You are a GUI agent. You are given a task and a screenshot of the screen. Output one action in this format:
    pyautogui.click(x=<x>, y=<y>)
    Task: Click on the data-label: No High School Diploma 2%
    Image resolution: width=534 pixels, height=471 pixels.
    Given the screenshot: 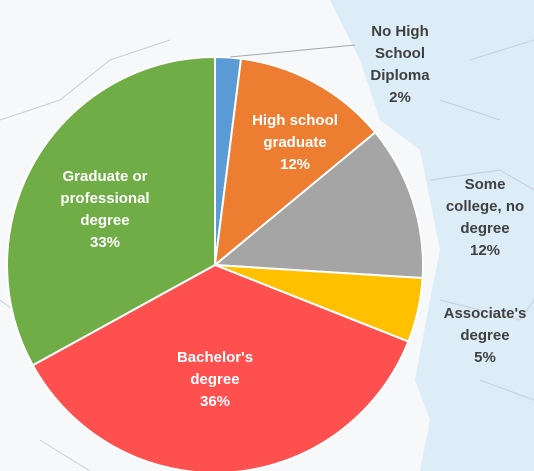 What is the action you would take?
    pyautogui.click(x=400, y=65)
    